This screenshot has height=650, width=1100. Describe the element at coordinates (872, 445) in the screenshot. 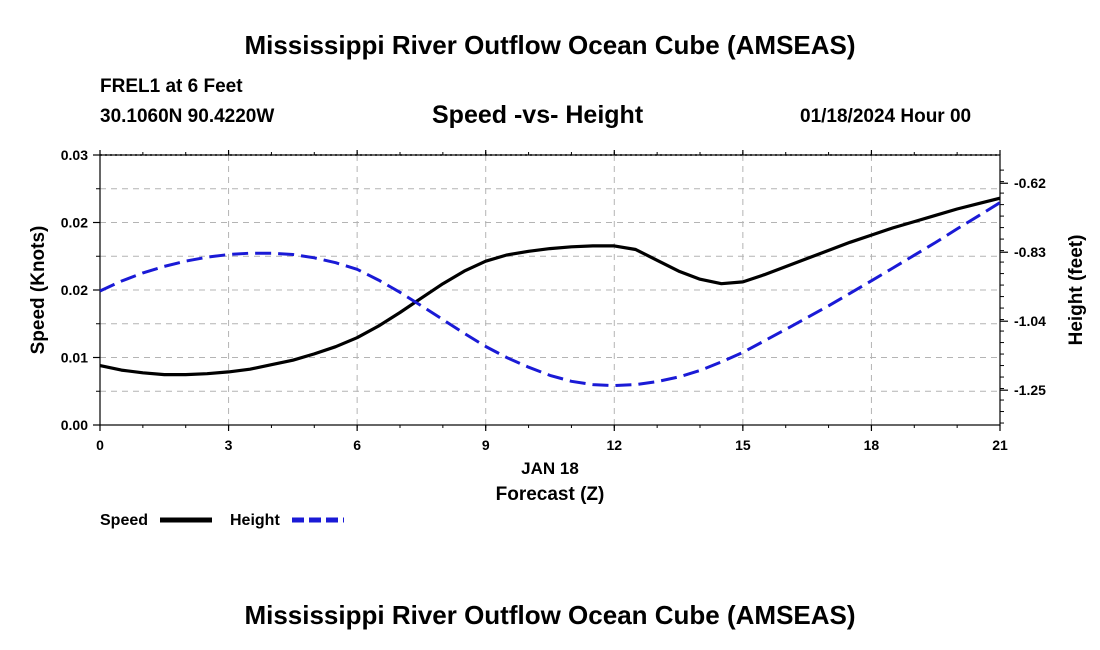

I see `x-tick-label: 18` at that location.